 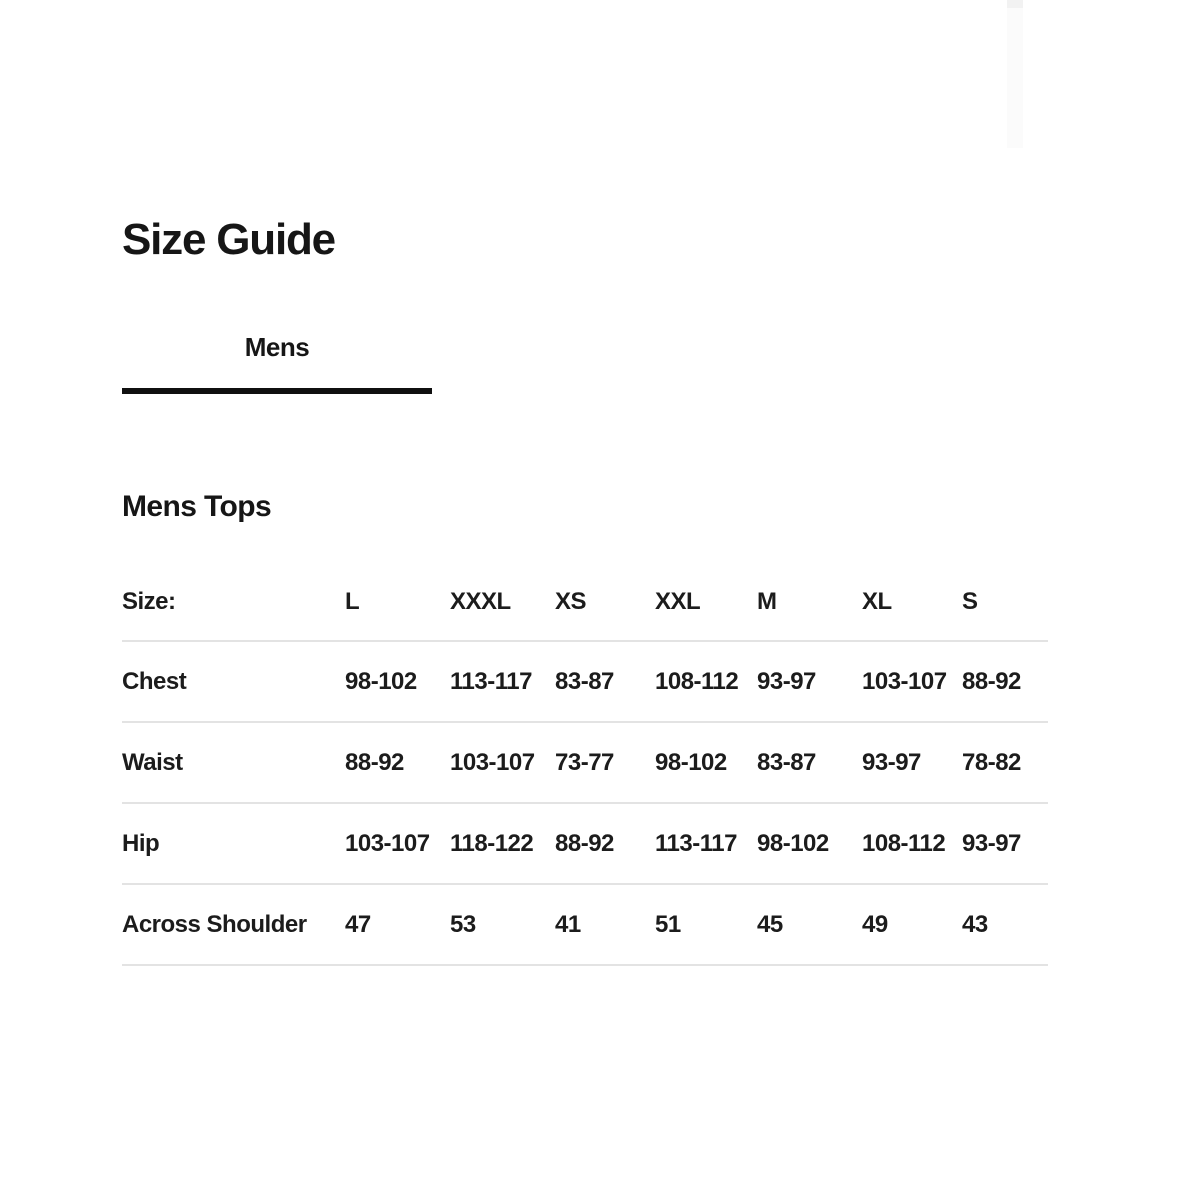 What do you see at coordinates (214, 924) in the screenshot?
I see `row-label: Across Shoulder` at bounding box center [214, 924].